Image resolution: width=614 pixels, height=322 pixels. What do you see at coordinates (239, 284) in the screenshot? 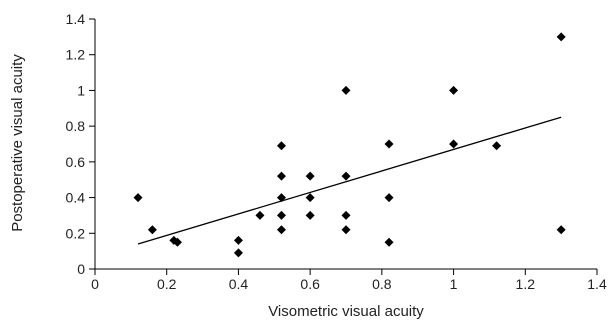
I see `x-tick-label: 0.4` at bounding box center [239, 284].